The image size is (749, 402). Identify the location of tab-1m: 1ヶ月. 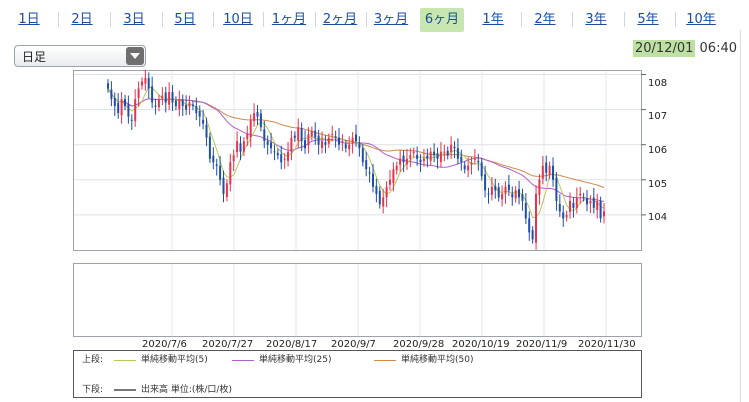
(289, 19).